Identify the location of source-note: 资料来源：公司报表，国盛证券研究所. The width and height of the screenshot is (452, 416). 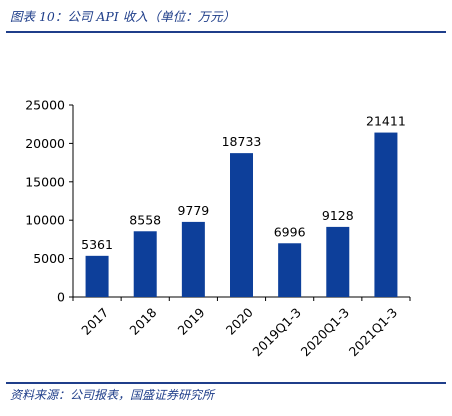
(112, 395).